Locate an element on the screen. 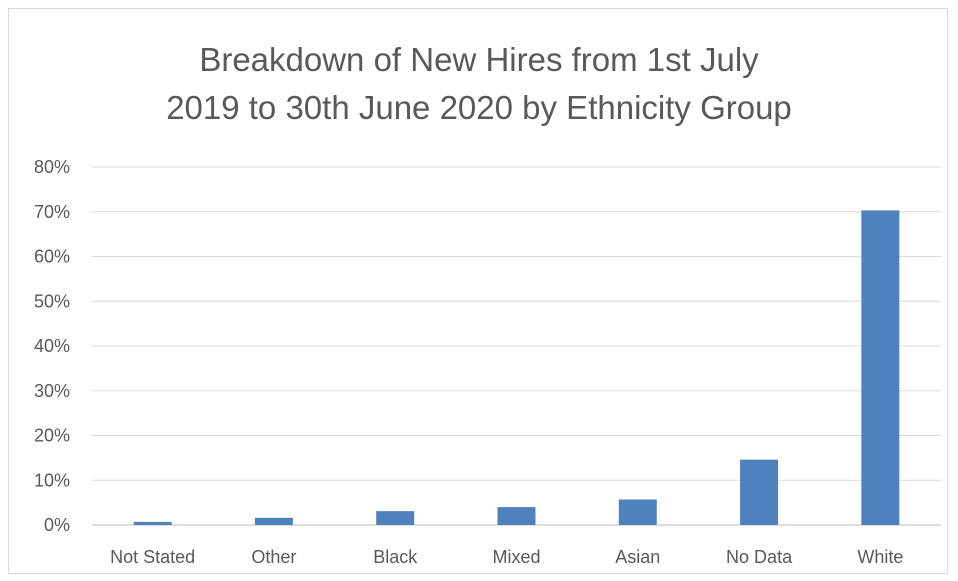 This screenshot has height=581, width=958. chart-title-line-1: Breakdown of New Hires from 1st July is located at coordinates (479, 59).